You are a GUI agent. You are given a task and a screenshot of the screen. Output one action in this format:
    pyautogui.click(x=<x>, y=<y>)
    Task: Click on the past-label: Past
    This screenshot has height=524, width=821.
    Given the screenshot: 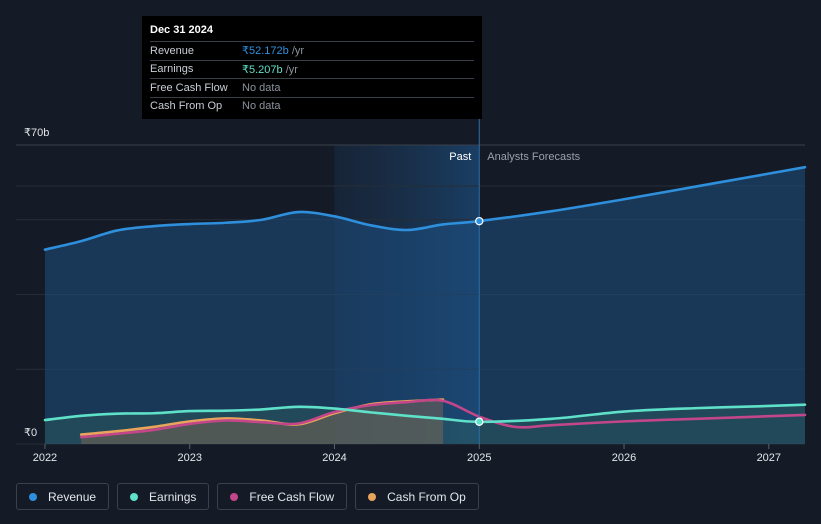 What is the action you would take?
    pyautogui.click(x=460, y=157)
    